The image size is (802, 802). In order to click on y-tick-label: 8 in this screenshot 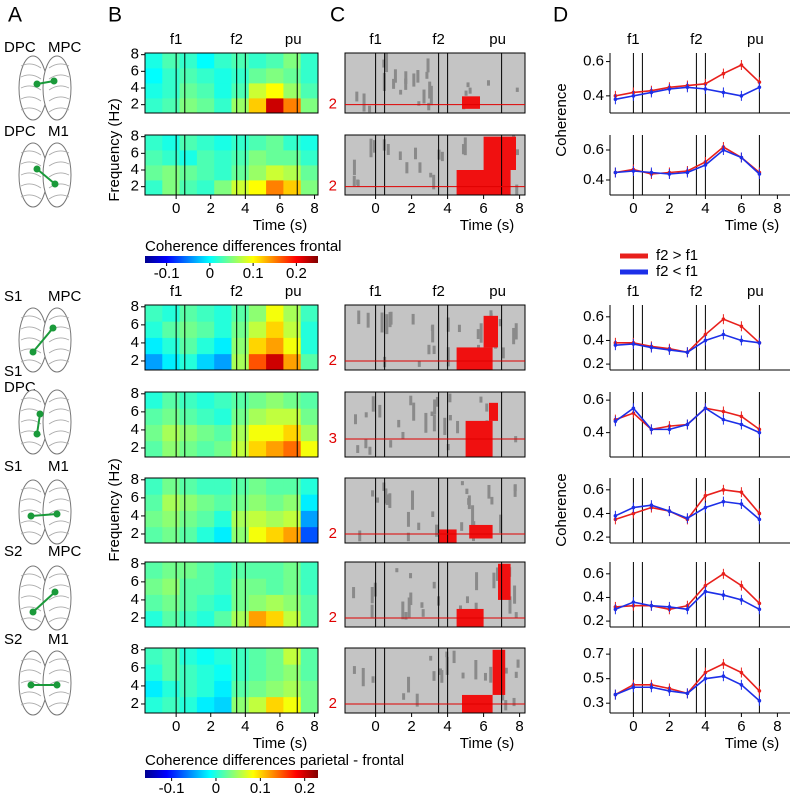, I will do `click(135, 306)`.